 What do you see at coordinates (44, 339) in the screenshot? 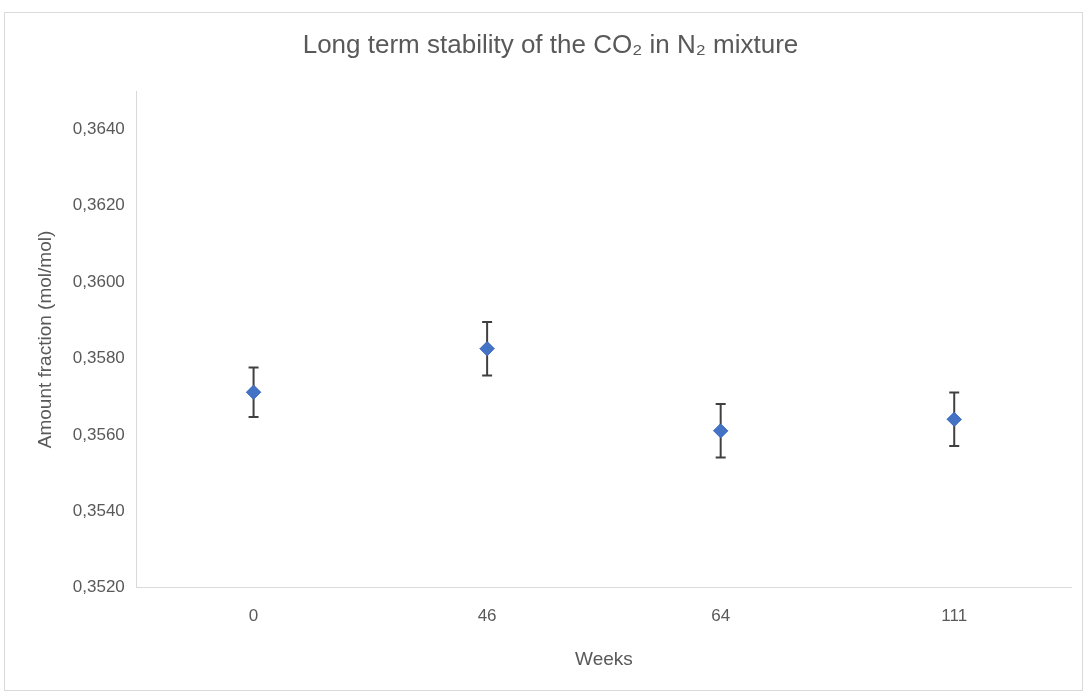
I see `y-axis-title: Amount fraction (mol/mol)` at bounding box center [44, 339].